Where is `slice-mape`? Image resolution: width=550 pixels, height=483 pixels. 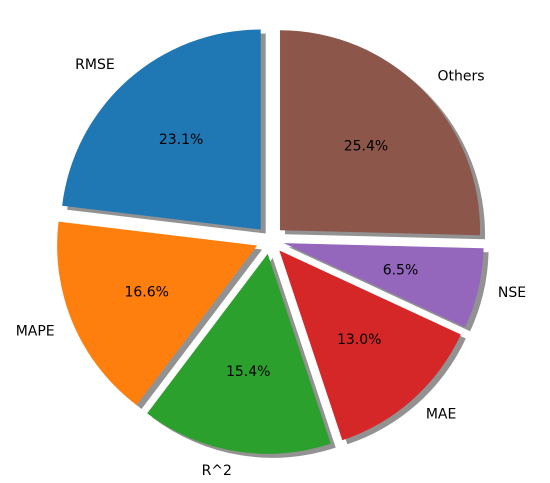 slice-mape is located at coordinates (157, 313).